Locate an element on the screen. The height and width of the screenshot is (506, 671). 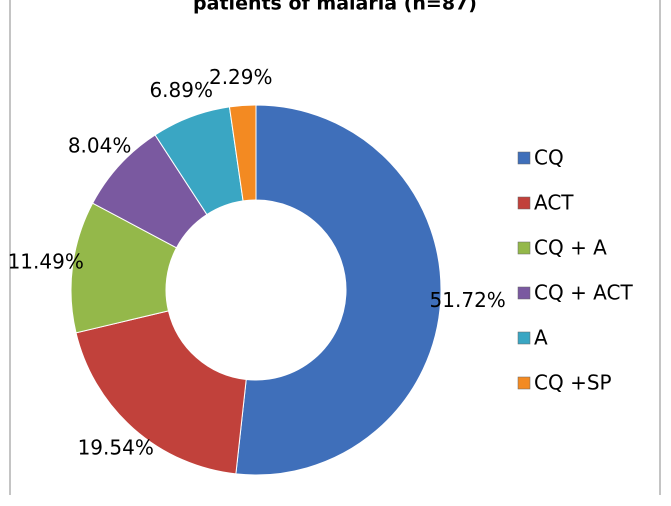
legend-label: CQ is located at coordinates (549, 158).